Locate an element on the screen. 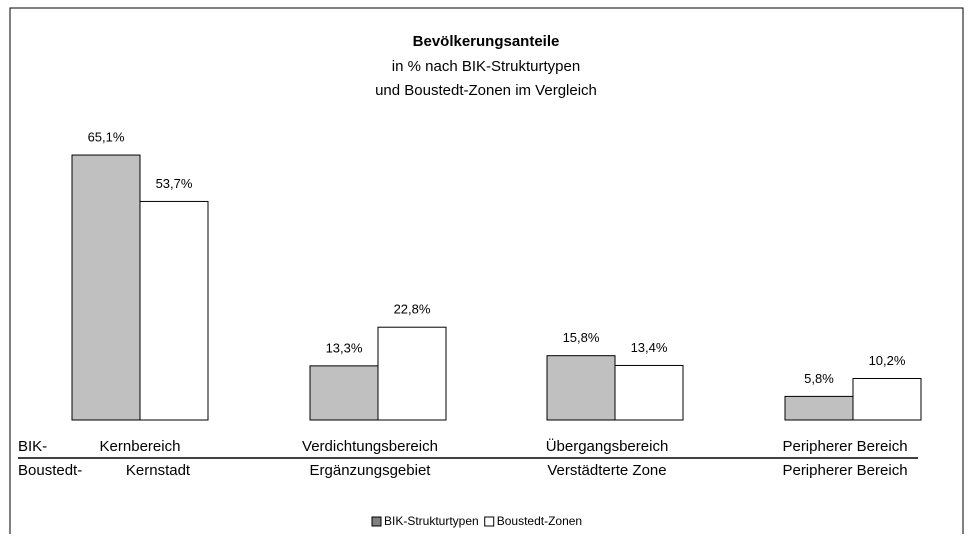  category-label: Kernbereich is located at coordinates (140, 446).